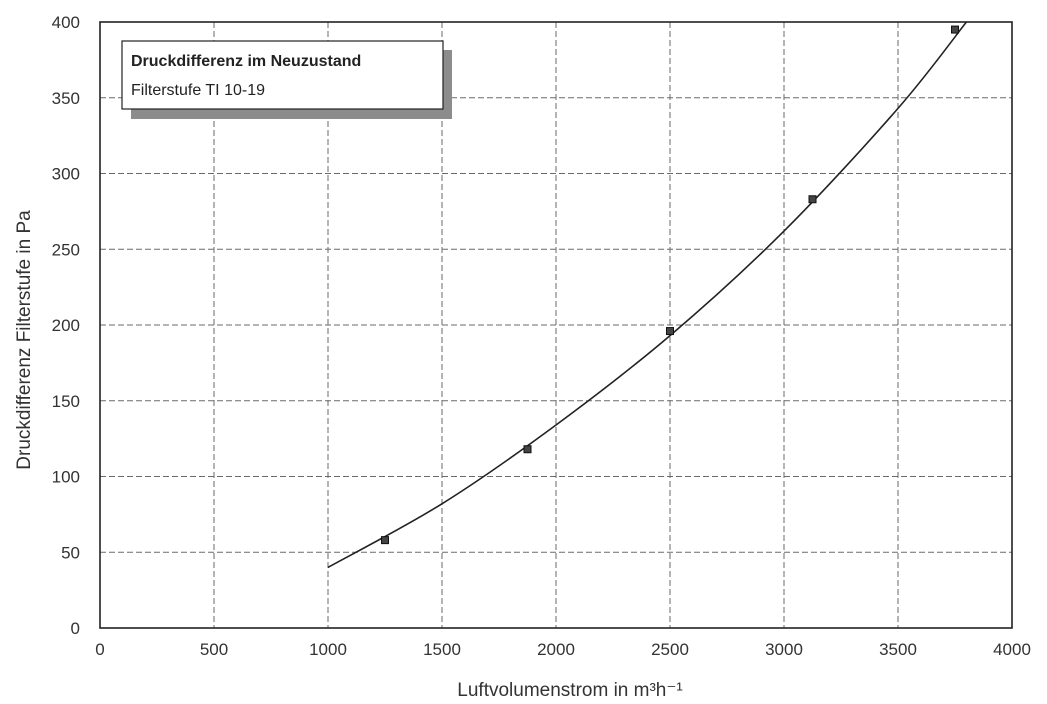 The height and width of the screenshot is (704, 1047). What do you see at coordinates (66, 477) in the screenshot?
I see `y-tick-label-100: 100` at bounding box center [66, 477].